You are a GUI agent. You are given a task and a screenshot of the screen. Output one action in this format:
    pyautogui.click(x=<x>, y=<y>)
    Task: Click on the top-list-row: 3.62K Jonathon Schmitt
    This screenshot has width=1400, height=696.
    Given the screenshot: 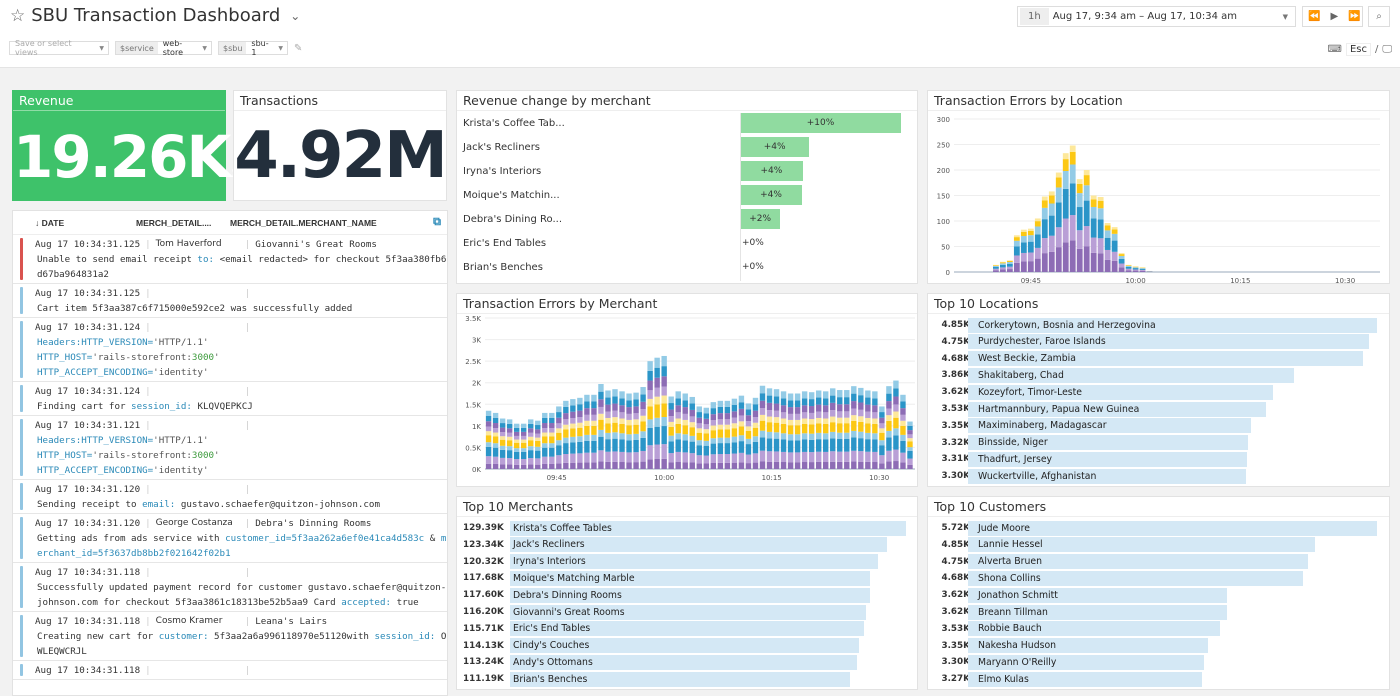 What is the action you would take?
    pyautogui.click(x=1158, y=595)
    